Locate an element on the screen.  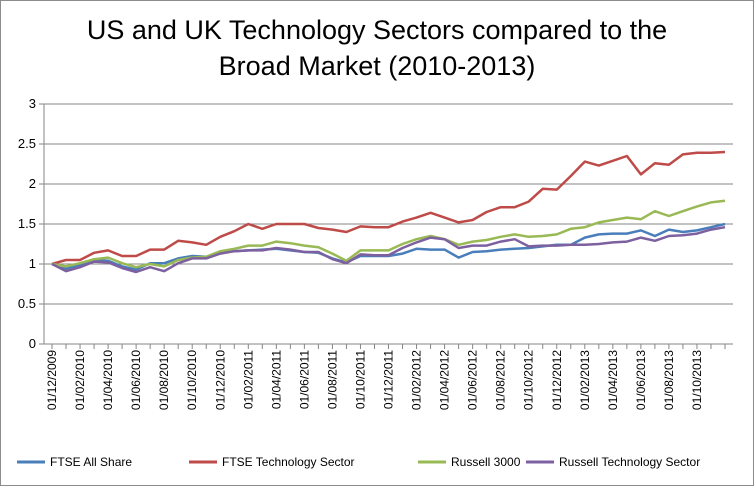
x-tick-label: 01/06/2013 is located at coordinates (641, 380).